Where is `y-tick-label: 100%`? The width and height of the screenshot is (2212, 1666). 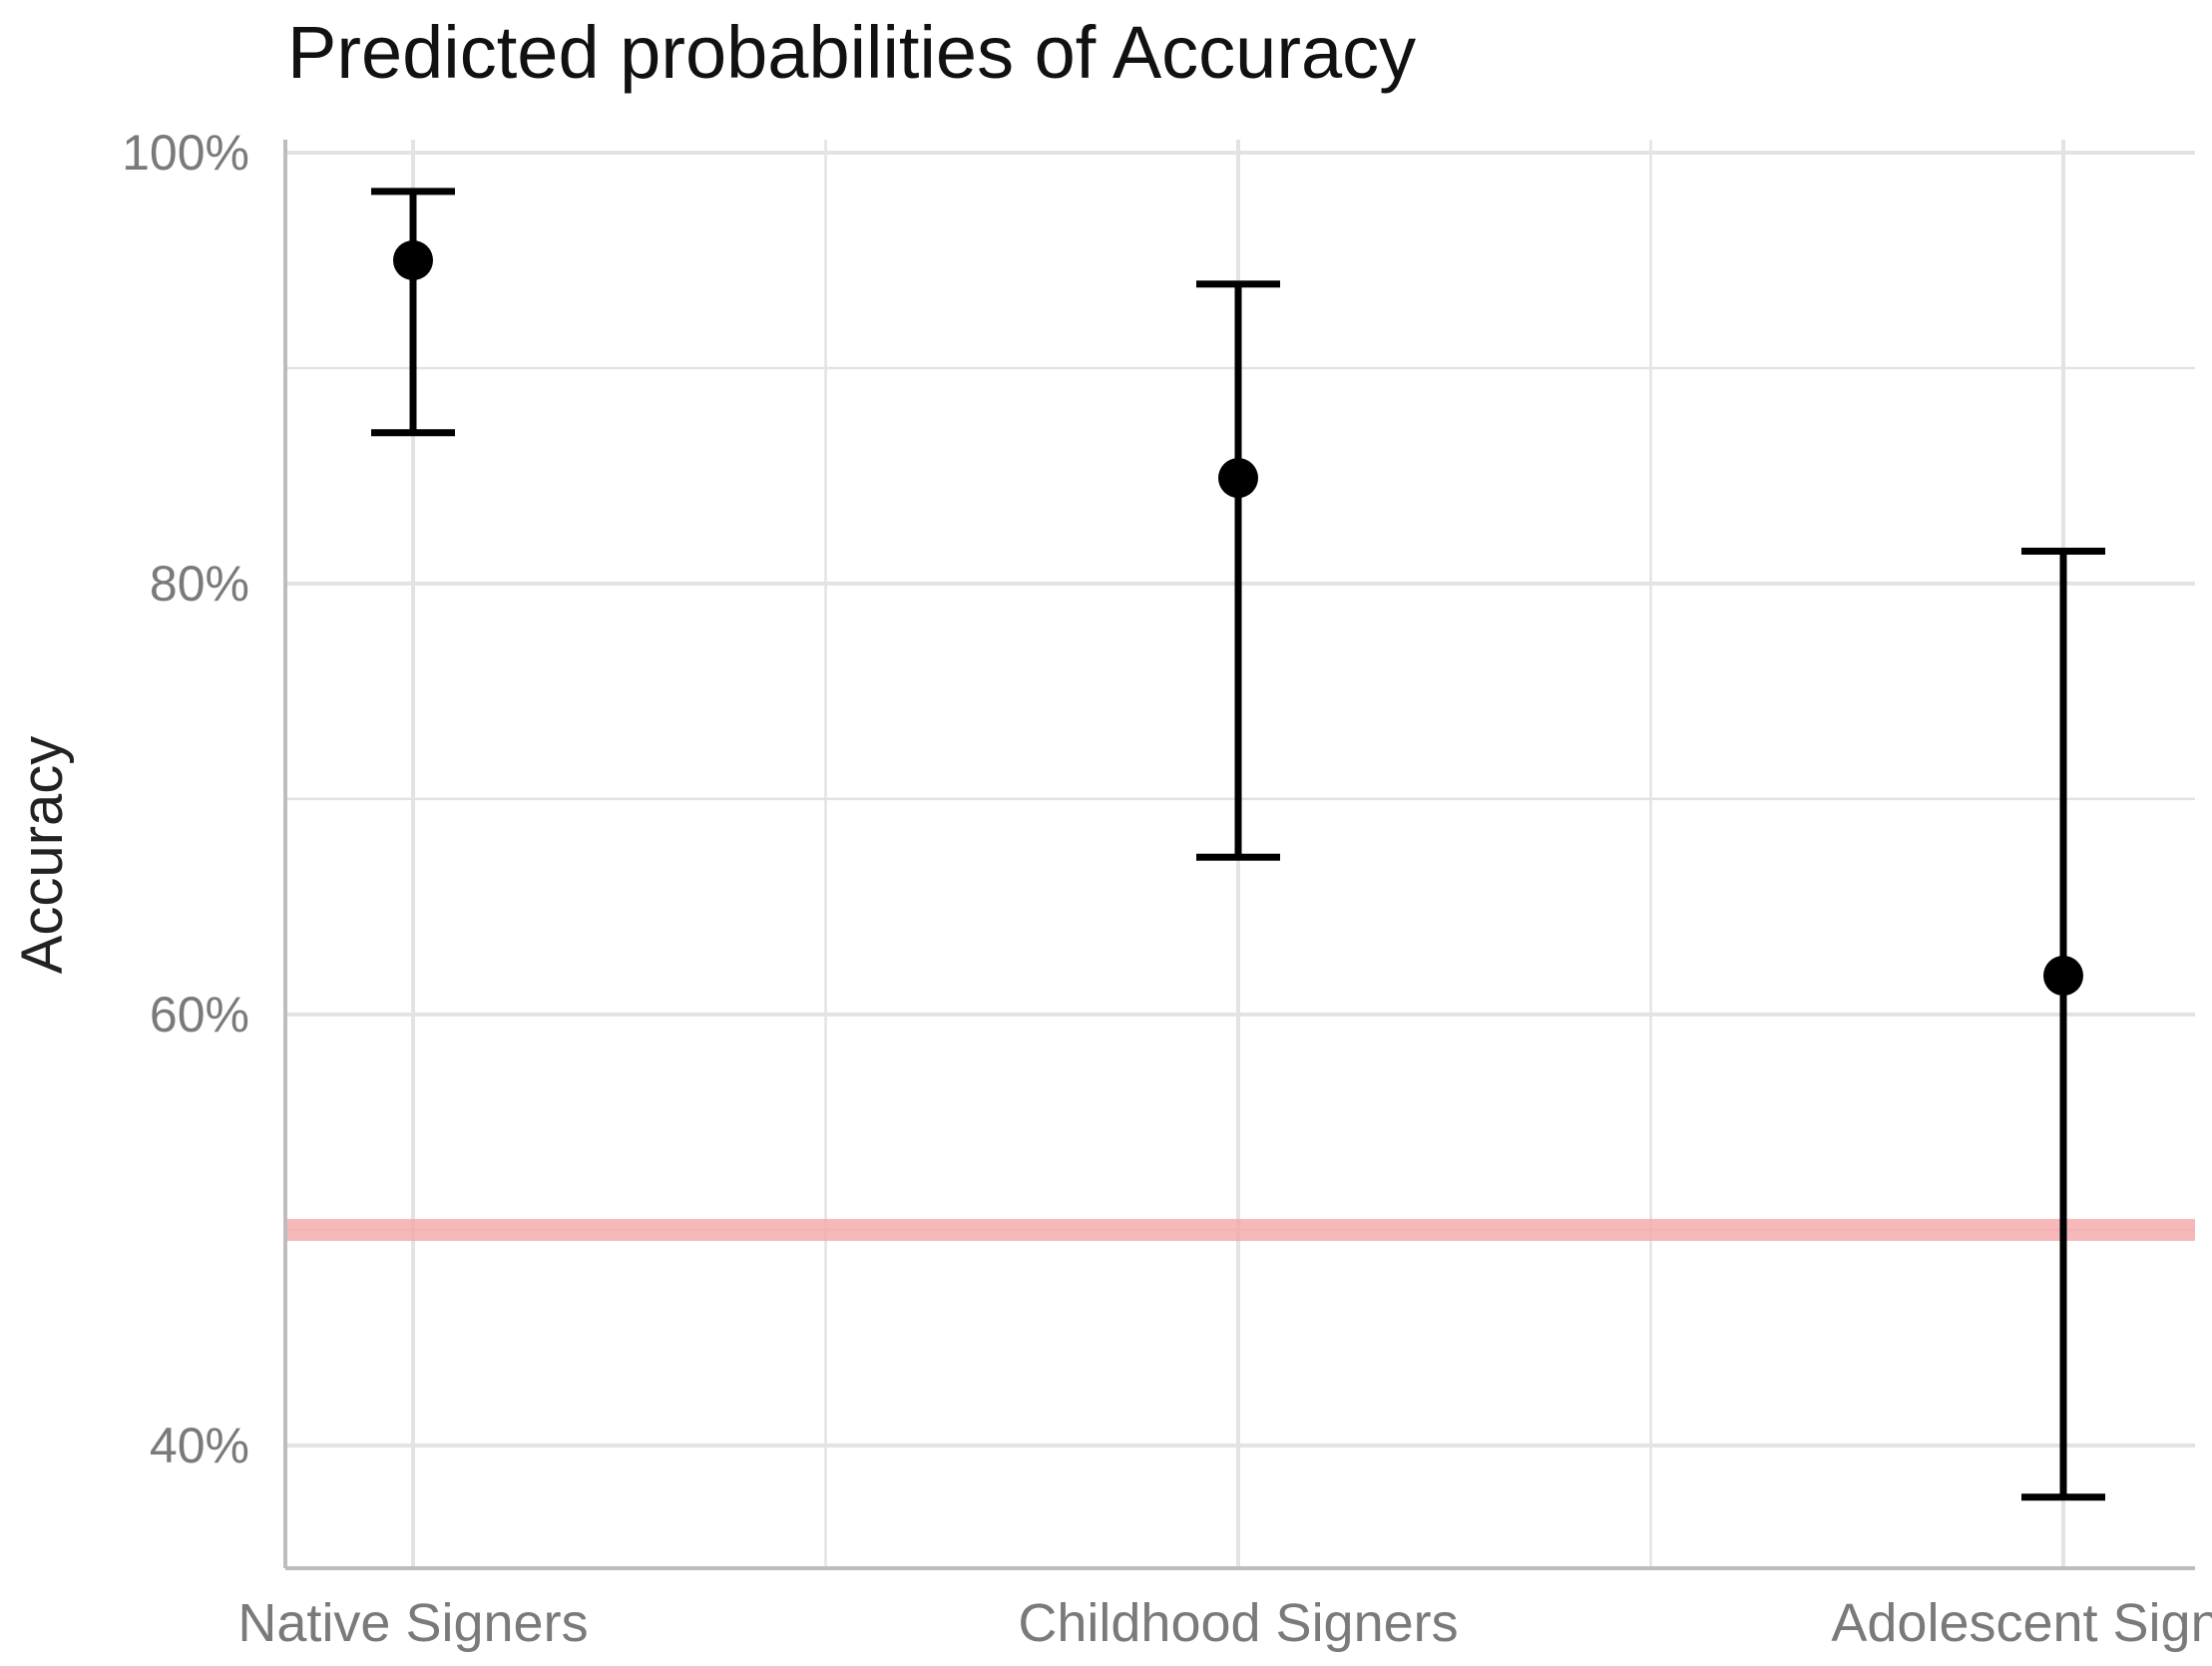
y-tick-label: 100% is located at coordinates (186, 153).